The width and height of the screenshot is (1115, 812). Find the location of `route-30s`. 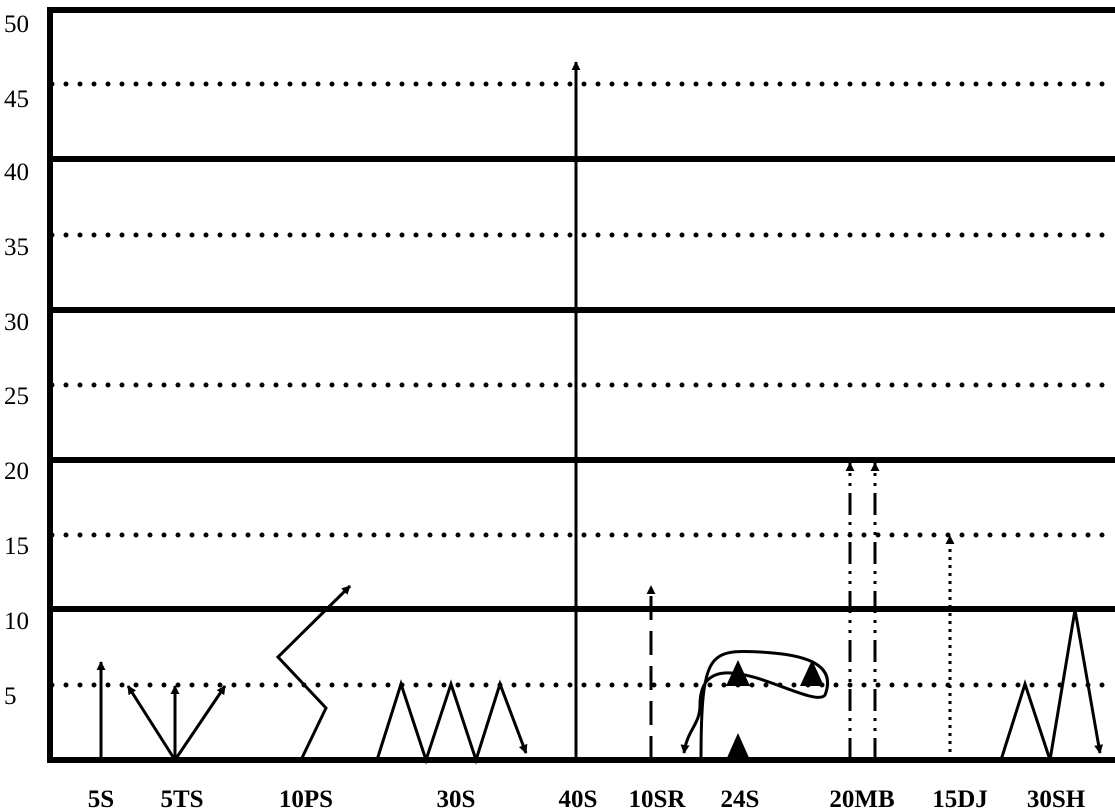

route-30s is located at coordinates (451, 722).